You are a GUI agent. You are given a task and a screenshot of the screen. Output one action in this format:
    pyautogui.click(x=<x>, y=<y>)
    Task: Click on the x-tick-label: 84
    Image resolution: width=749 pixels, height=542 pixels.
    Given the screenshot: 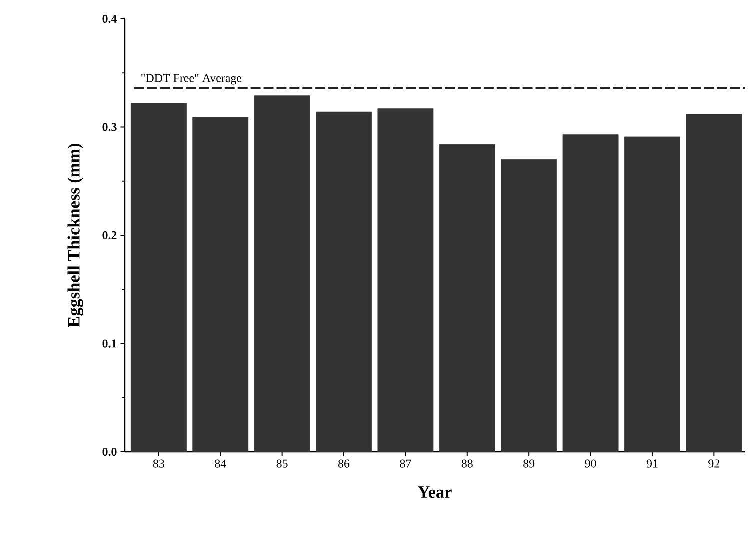 What is the action you would take?
    pyautogui.click(x=220, y=464)
    